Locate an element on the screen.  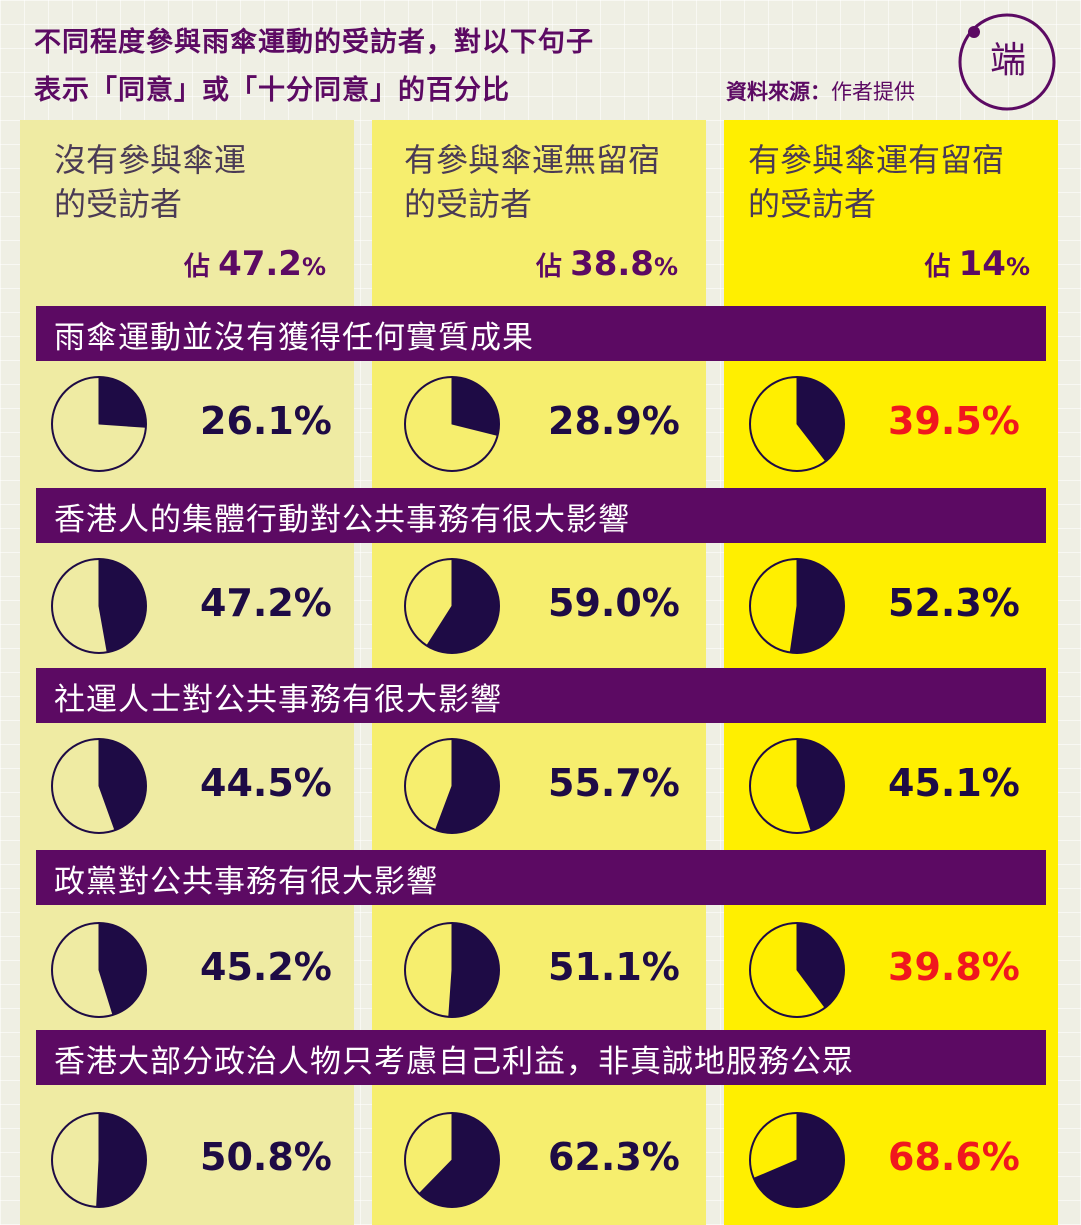
share-value: 47.2 is located at coordinates (260, 264).